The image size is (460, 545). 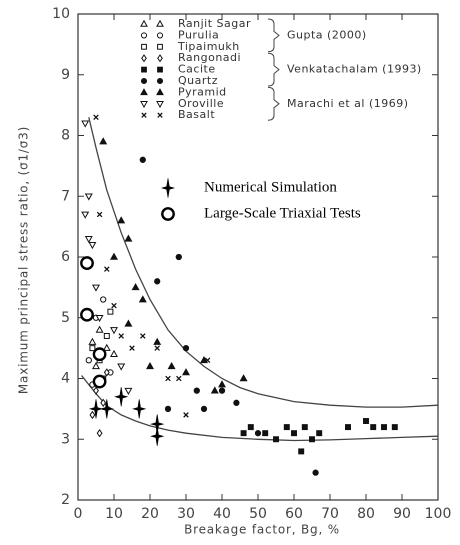 What do you see at coordinates (65, 500) in the screenshot?
I see `y-tick-label: 2` at bounding box center [65, 500].